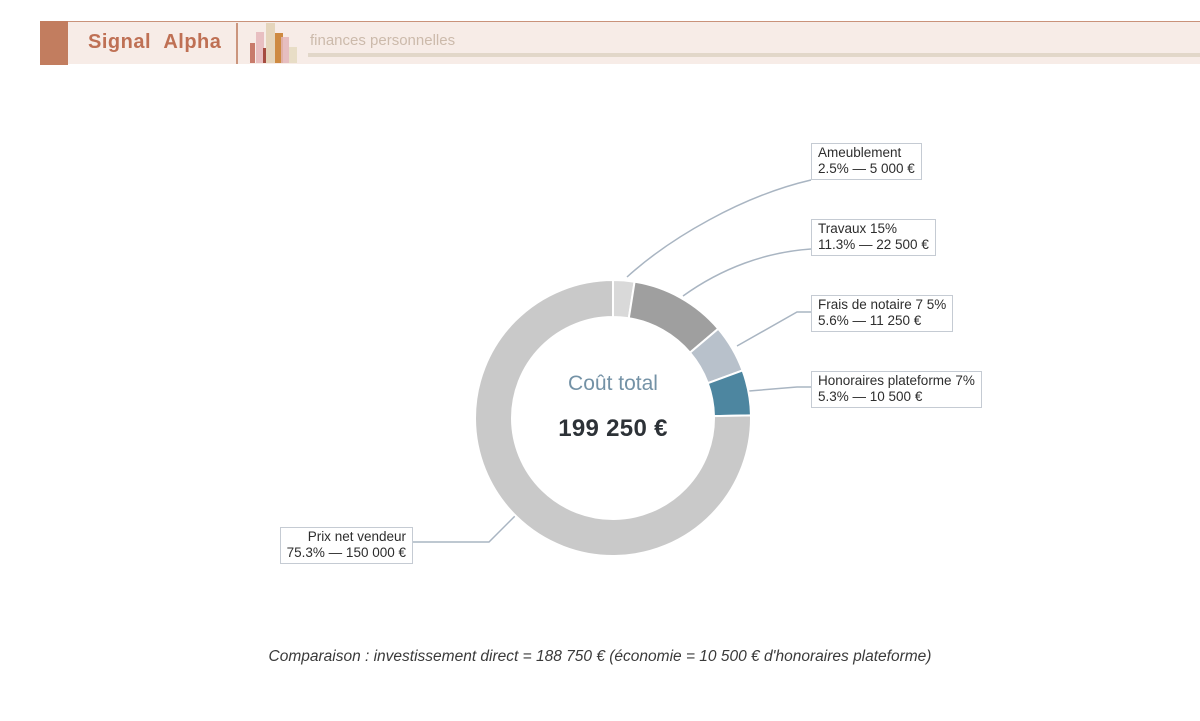 The image size is (1200, 721). What do you see at coordinates (54, 43) in the screenshot?
I see `brand-logo-square` at bounding box center [54, 43].